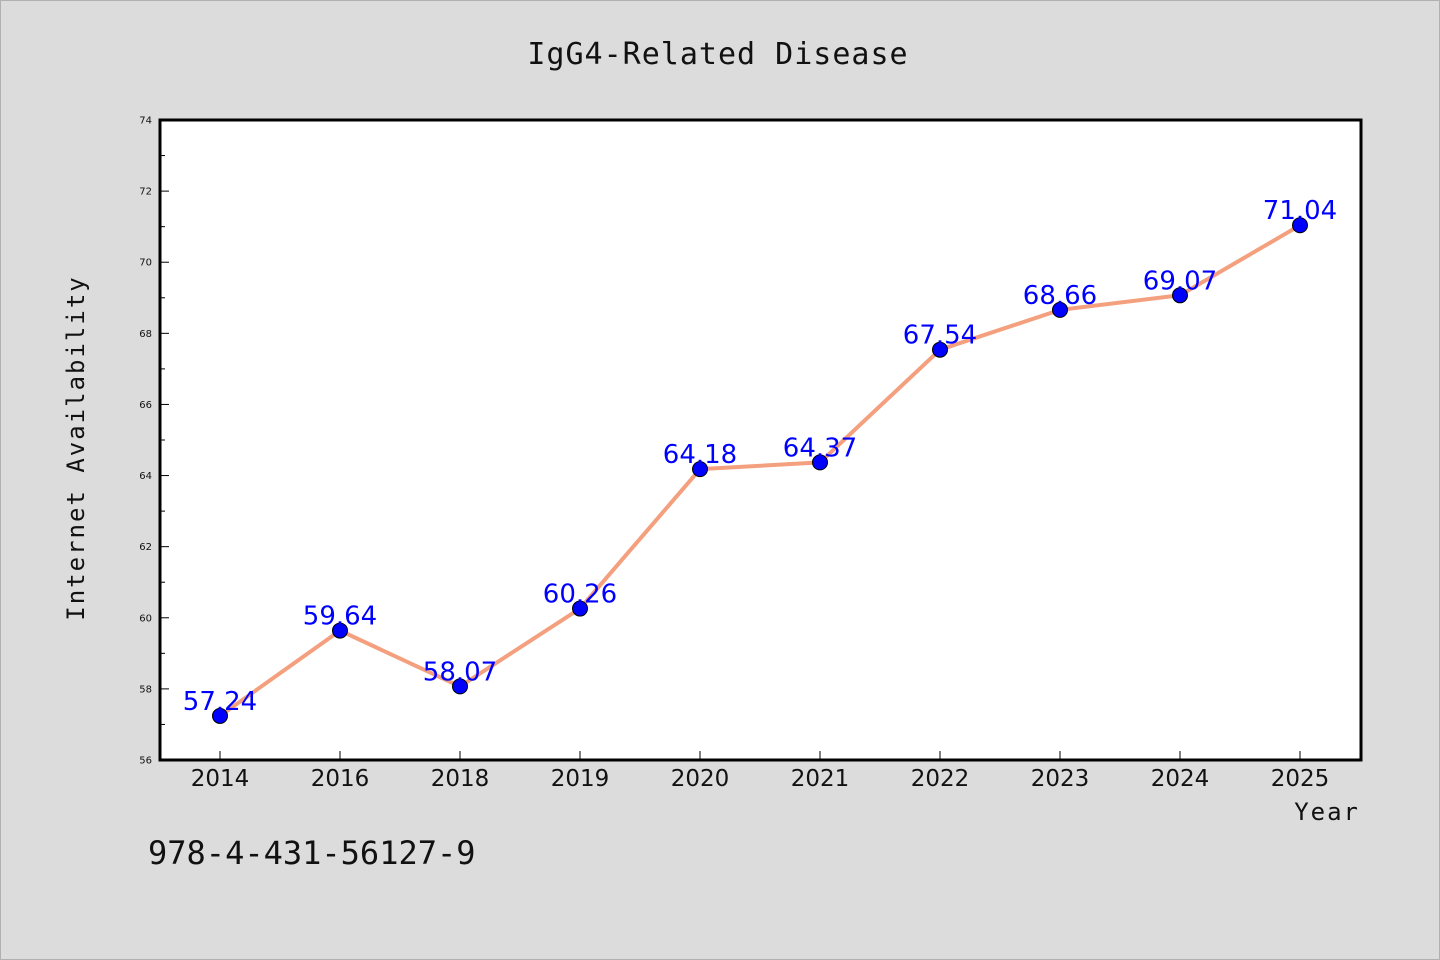 Image resolution: width=1440 pixels, height=960 pixels. Describe the element at coordinates (145, 476) in the screenshot. I see `y-tick-label: 64` at that location.